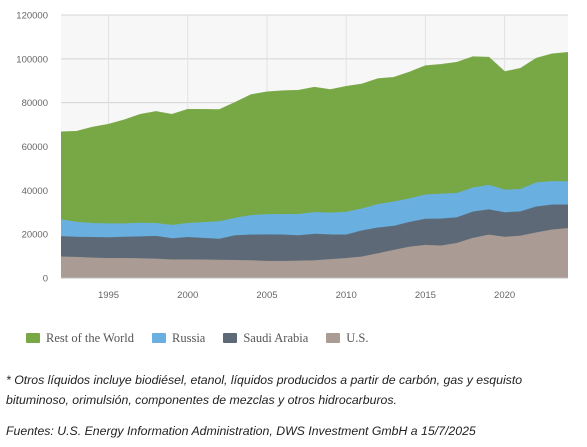 The image size is (587, 447). I want to click on line-saudi-arabia, so click(314, 222).